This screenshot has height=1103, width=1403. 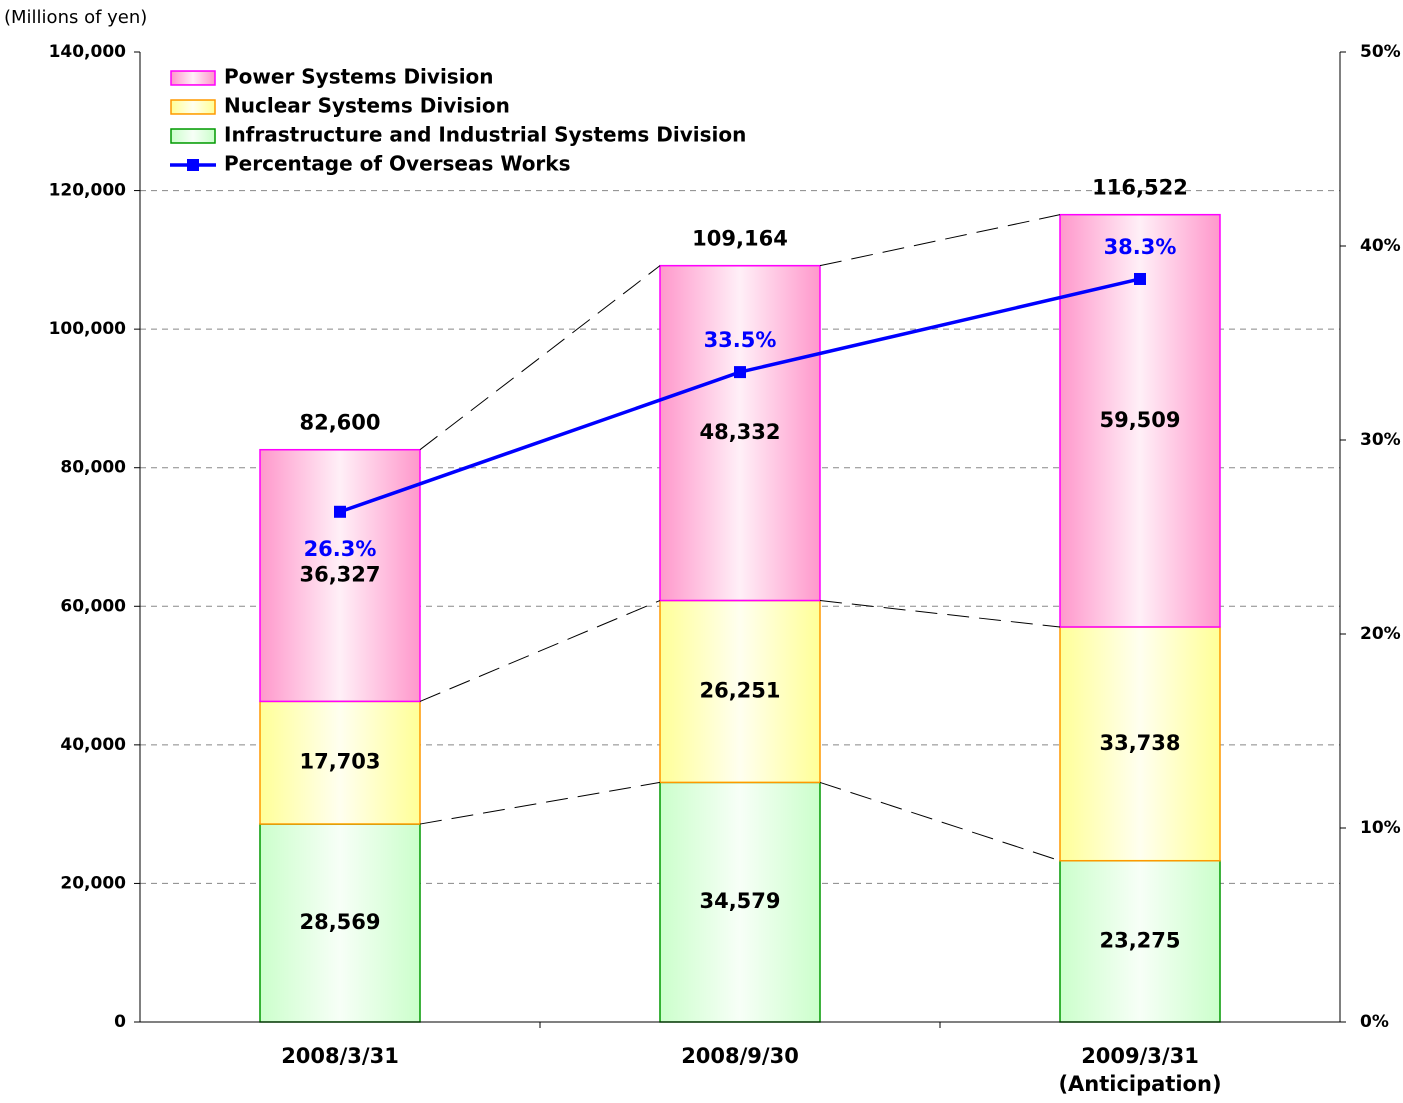 What do you see at coordinates (93, 468) in the screenshot?
I see `y-tick-label: 80,000` at bounding box center [93, 468].